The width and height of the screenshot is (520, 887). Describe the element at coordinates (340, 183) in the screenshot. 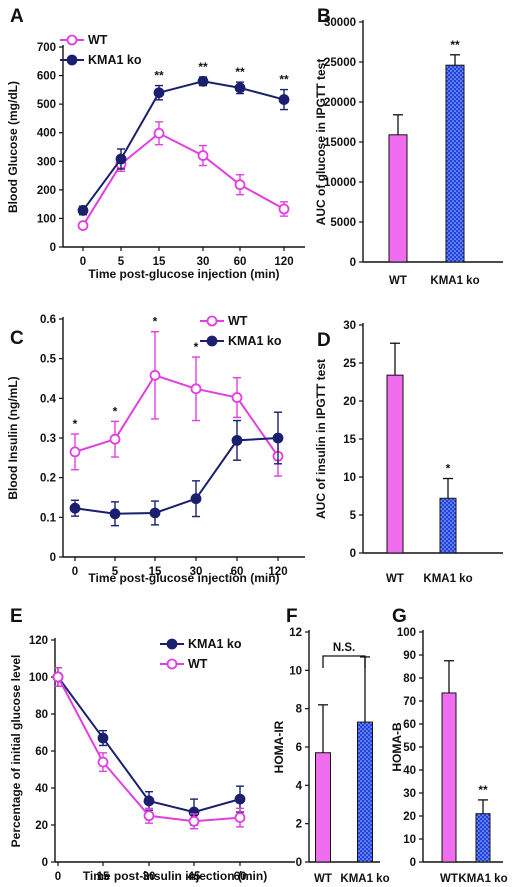

I see `y-tick-label: 10000` at that location.